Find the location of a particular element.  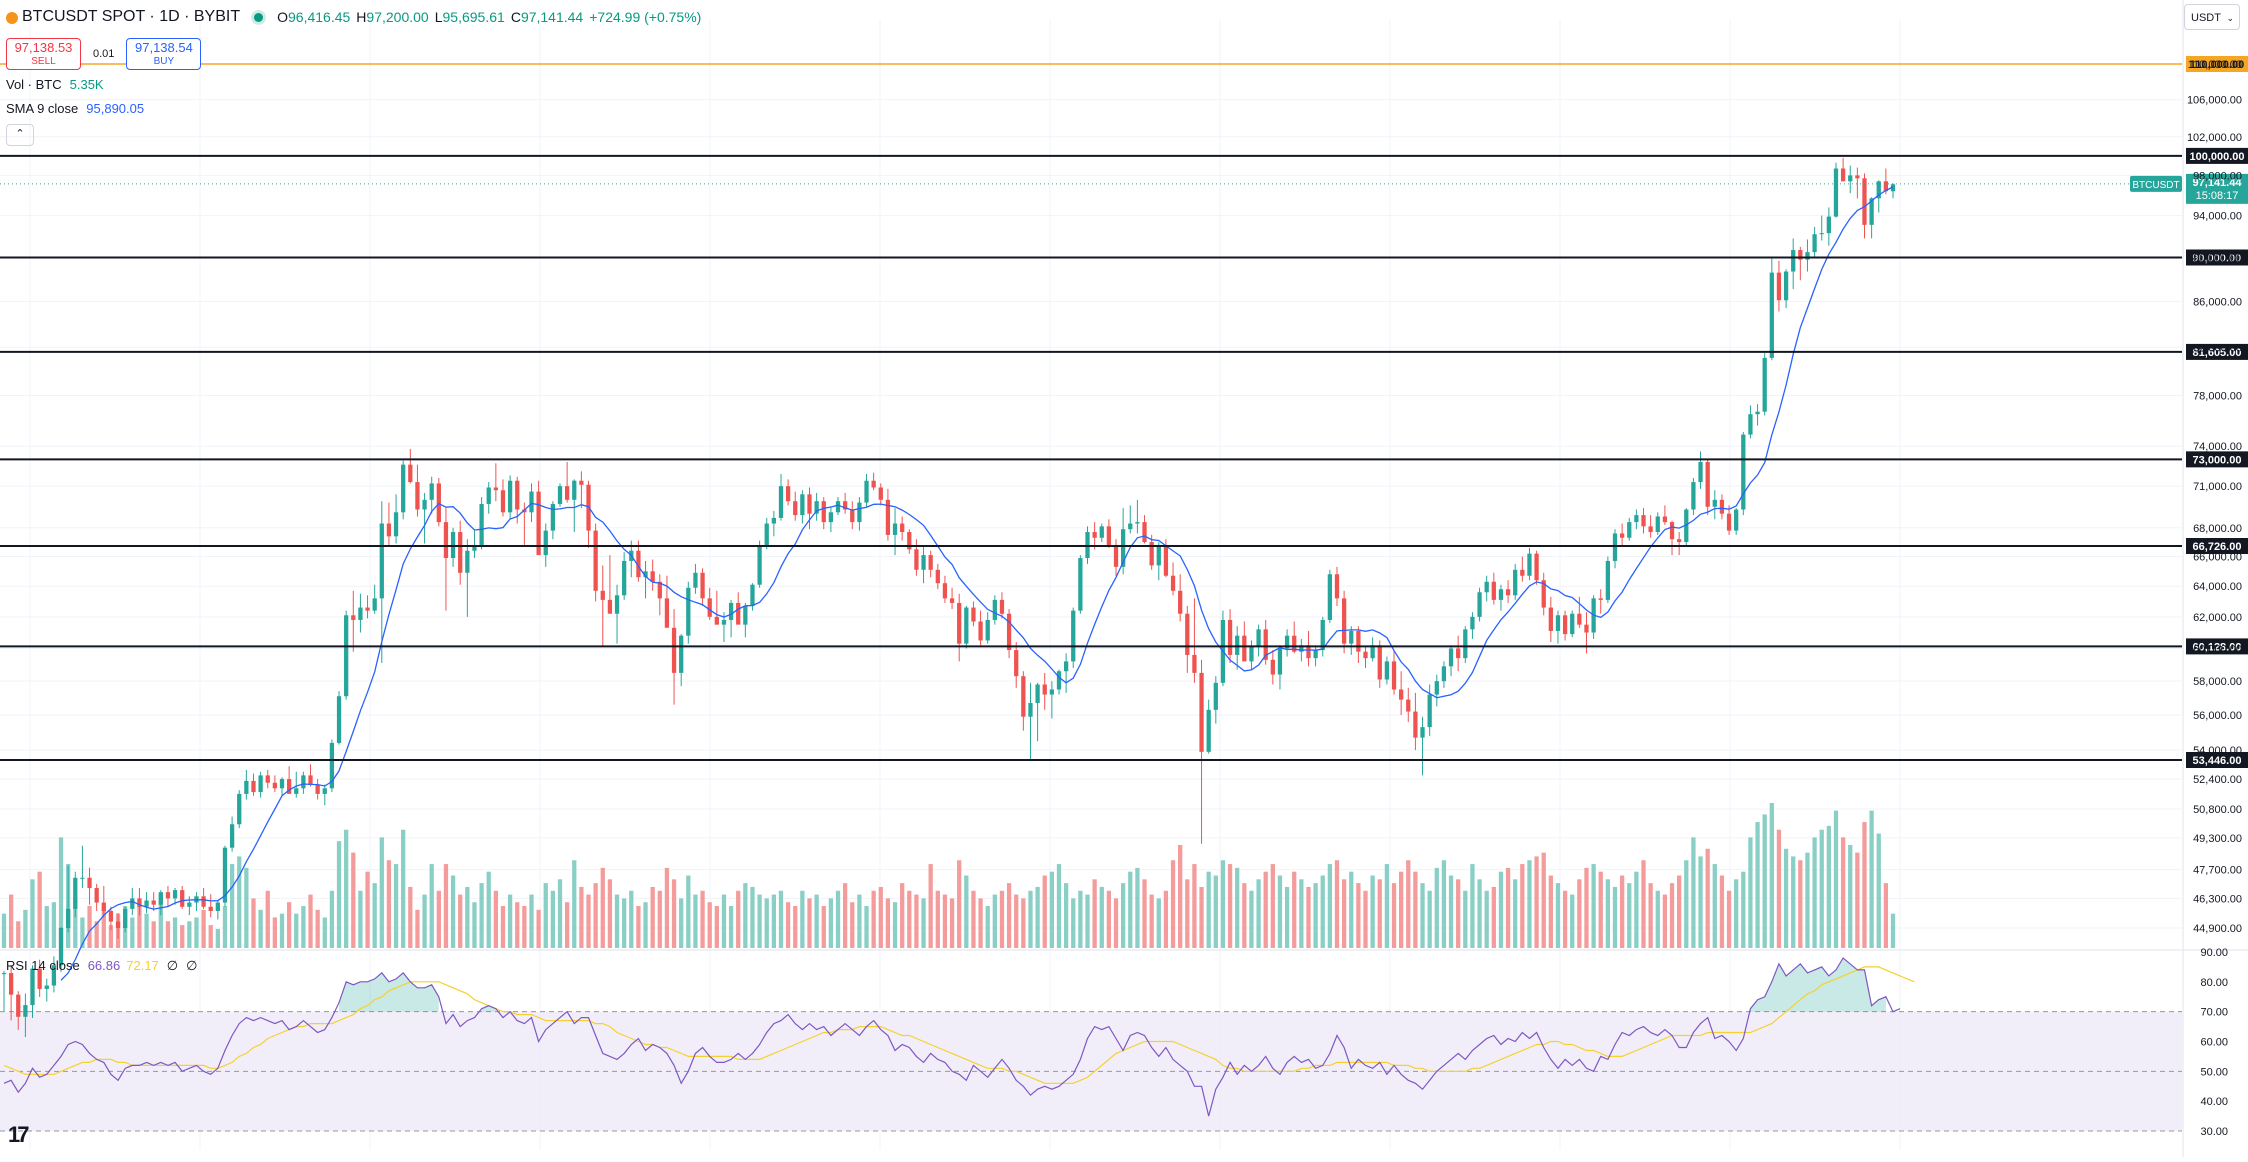

volume-indicator-legend: Vol · BTC 5.35K is located at coordinates (356, 85).